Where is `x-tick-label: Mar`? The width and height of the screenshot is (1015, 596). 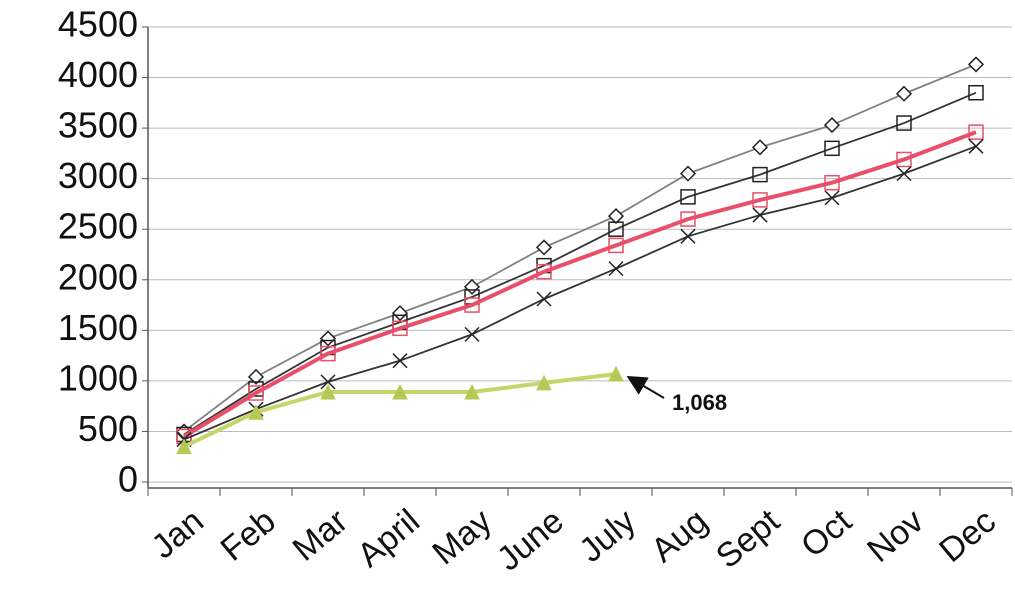 x-tick-label: Mar is located at coordinates (320, 535).